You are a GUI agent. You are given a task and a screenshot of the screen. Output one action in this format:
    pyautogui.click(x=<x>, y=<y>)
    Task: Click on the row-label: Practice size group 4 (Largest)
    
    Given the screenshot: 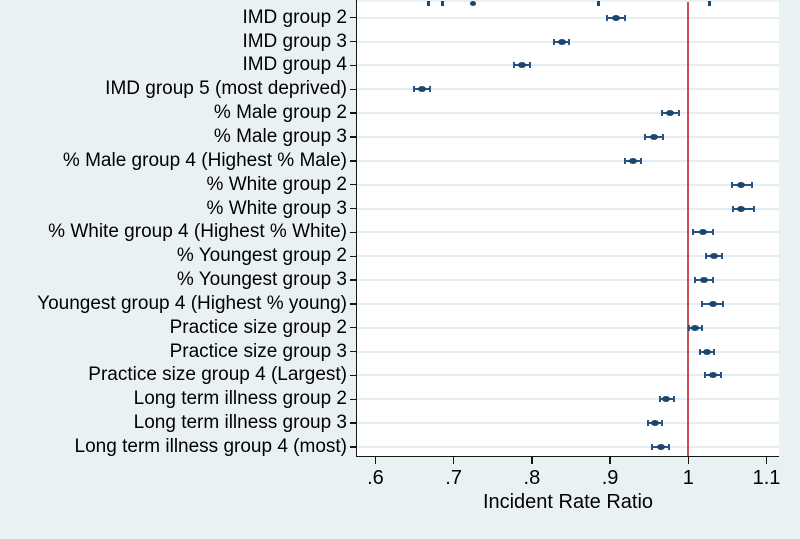 What is the action you would take?
    pyautogui.click(x=217, y=375)
    